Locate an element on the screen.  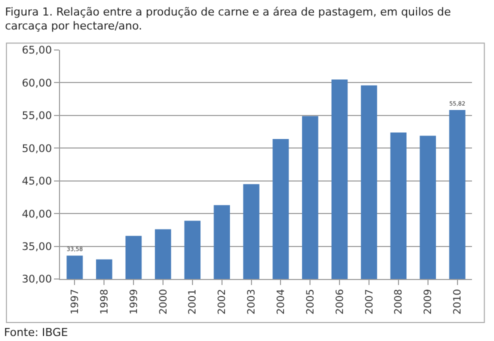
x-tick-label: 2007 is located at coordinates (370, 301).